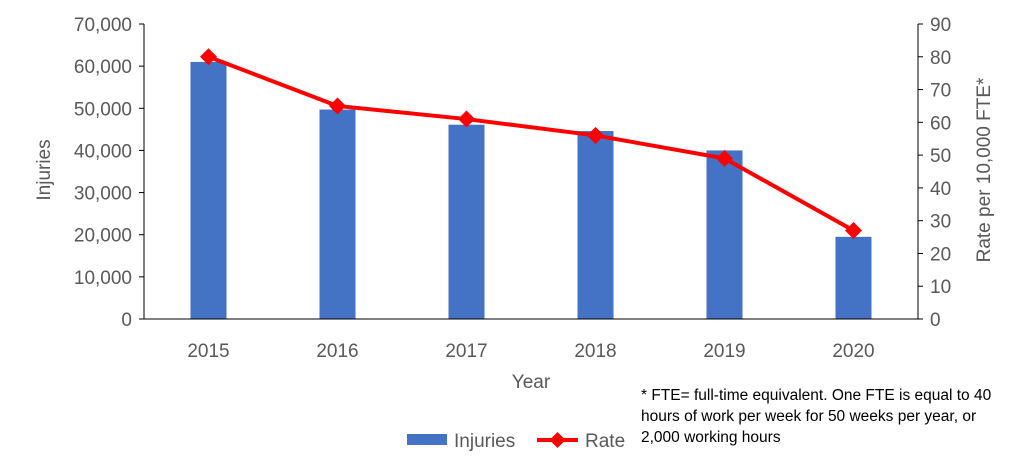 Image resolution: width=1024 pixels, height=475 pixels. What do you see at coordinates (595, 225) in the screenshot?
I see `bar-injuries-2018` at bounding box center [595, 225].